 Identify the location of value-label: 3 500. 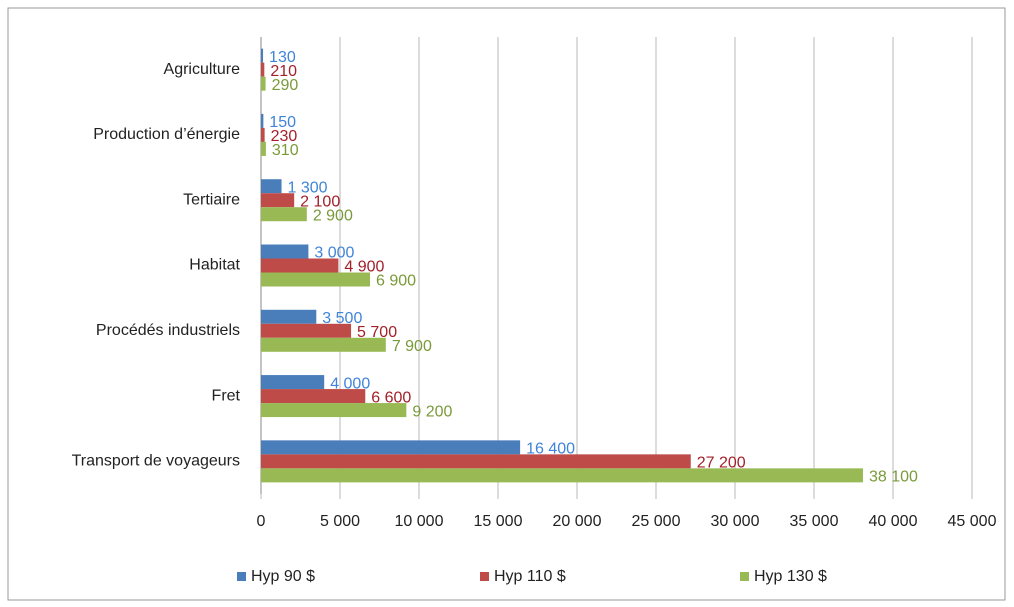
(342, 318).